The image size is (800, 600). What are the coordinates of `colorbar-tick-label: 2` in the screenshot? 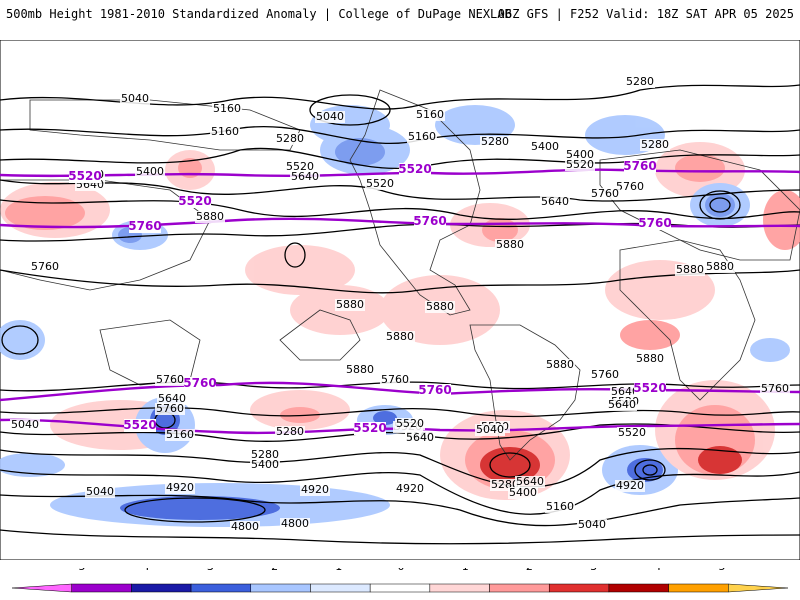 It's located at (529, 570).